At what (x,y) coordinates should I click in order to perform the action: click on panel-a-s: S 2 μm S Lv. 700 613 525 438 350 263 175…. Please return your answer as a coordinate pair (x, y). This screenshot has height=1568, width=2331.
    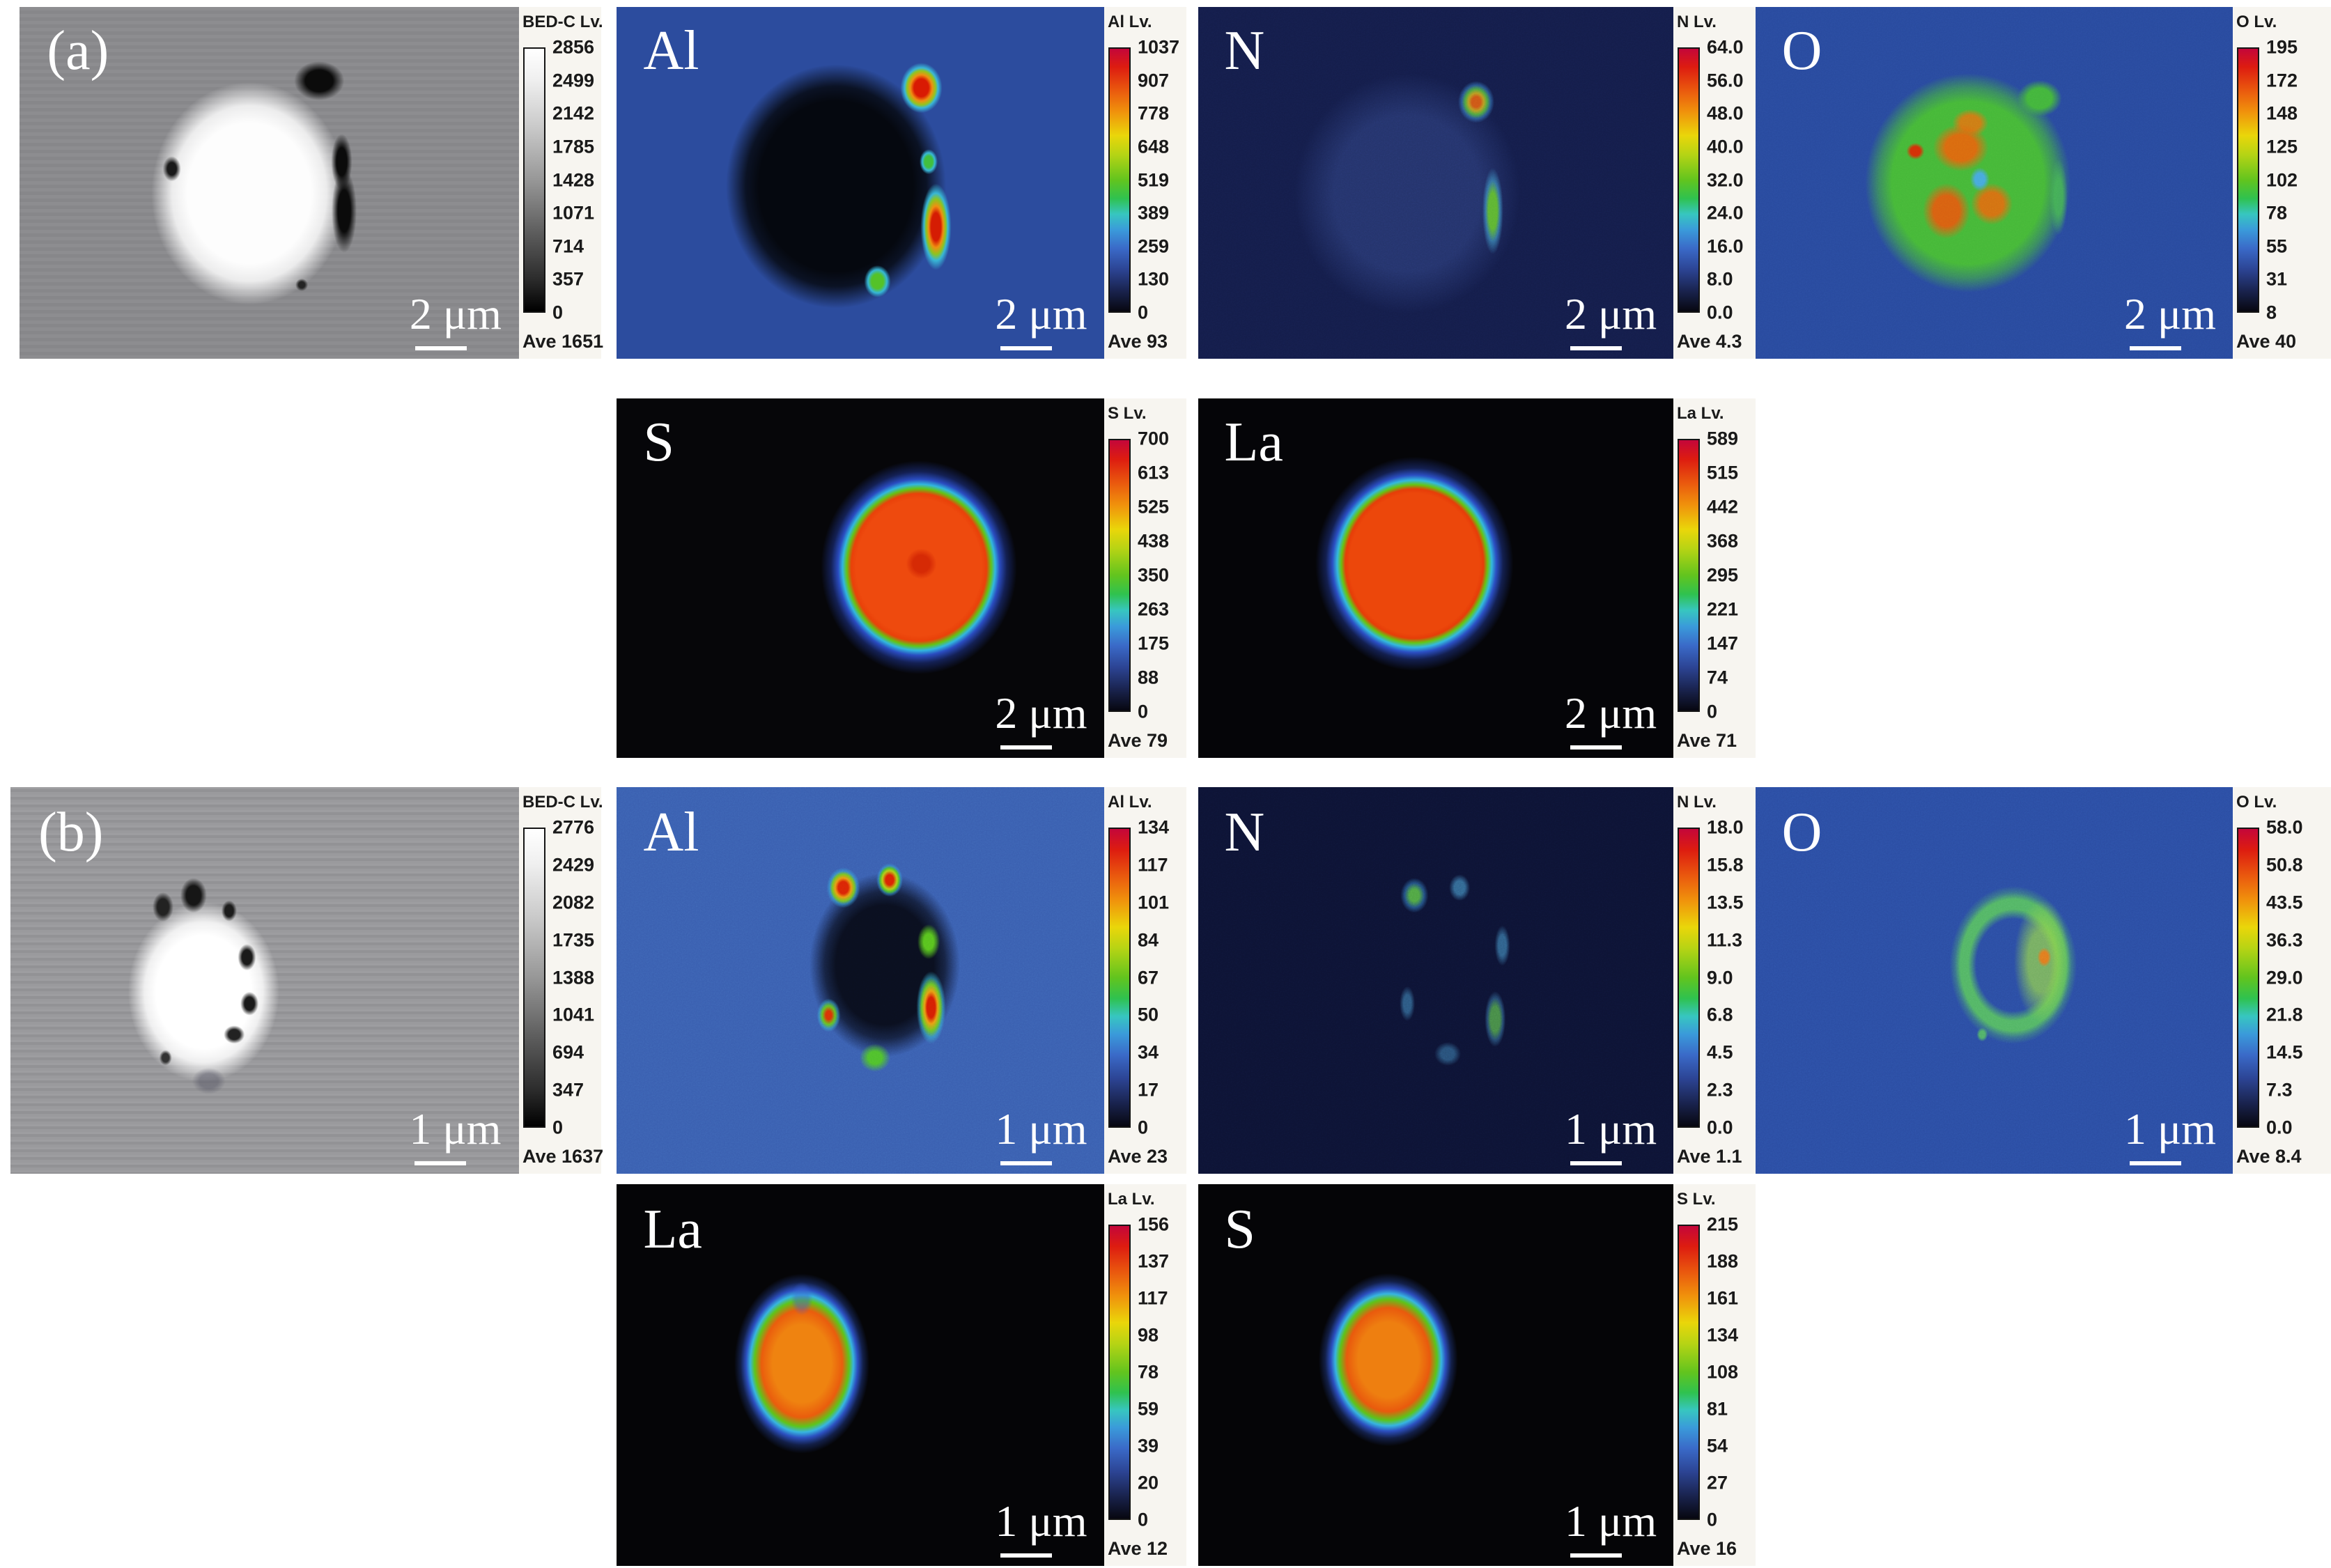
    Looking at the image, I should click on (901, 578).